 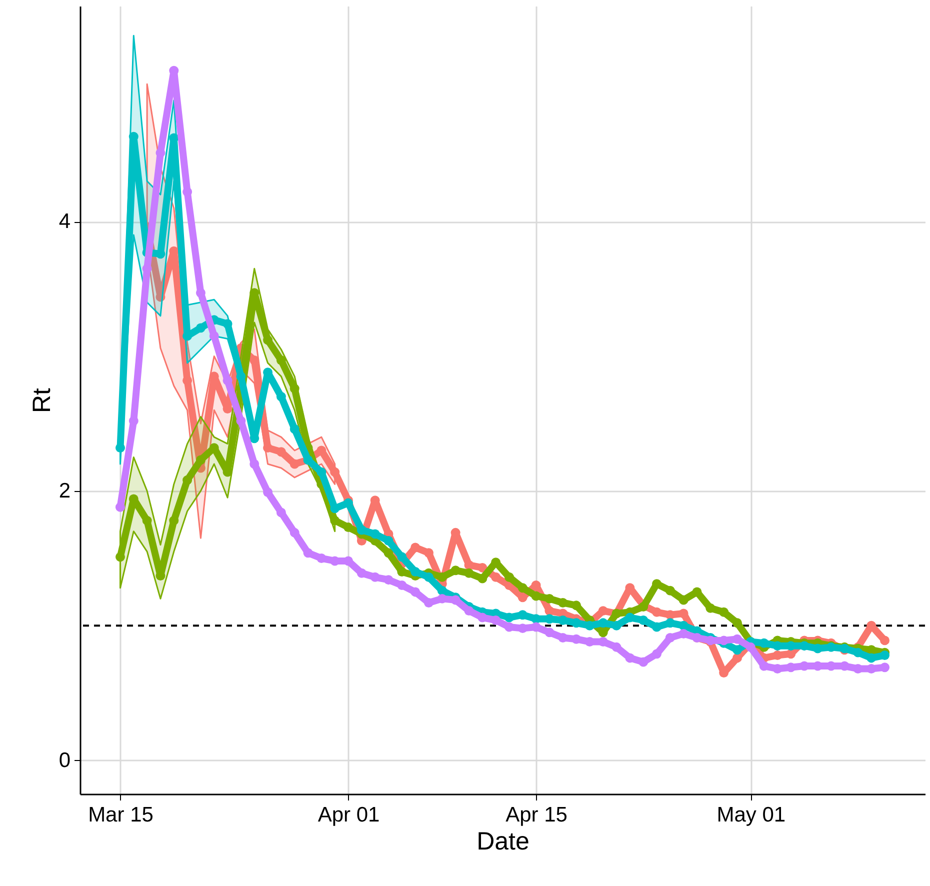 I want to click on x-tick-label: Mar 15, so click(x=121, y=815).